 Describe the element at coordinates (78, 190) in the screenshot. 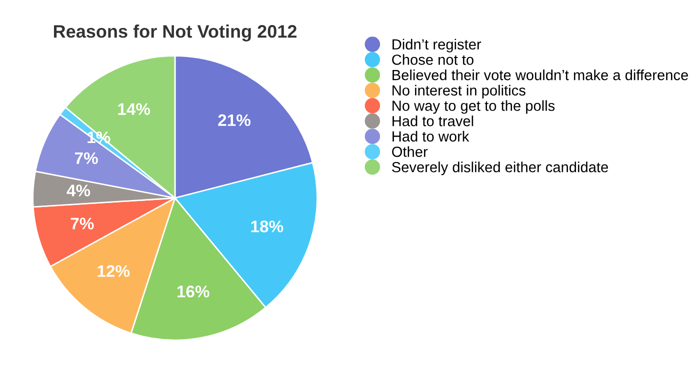

I see `data-label: 4%` at that location.